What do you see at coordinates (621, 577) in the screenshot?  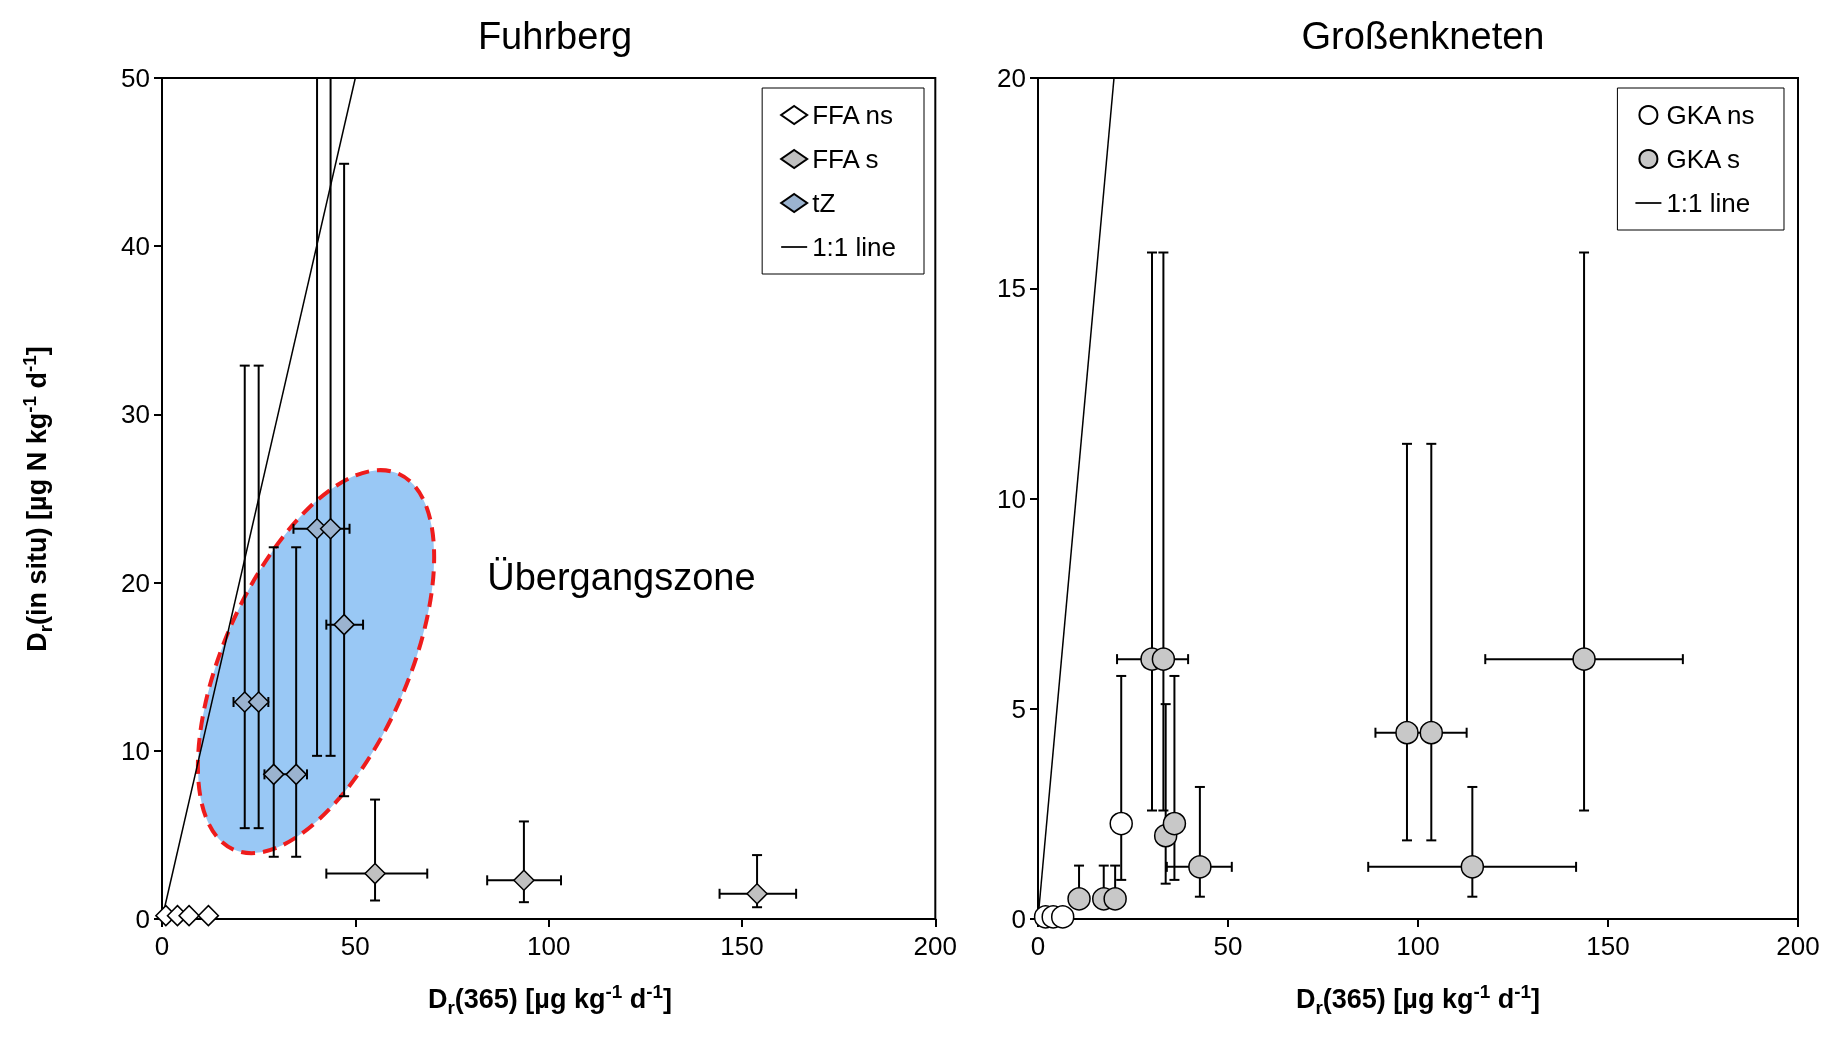 I see `annotation: Übergangszone` at bounding box center [621, 577].